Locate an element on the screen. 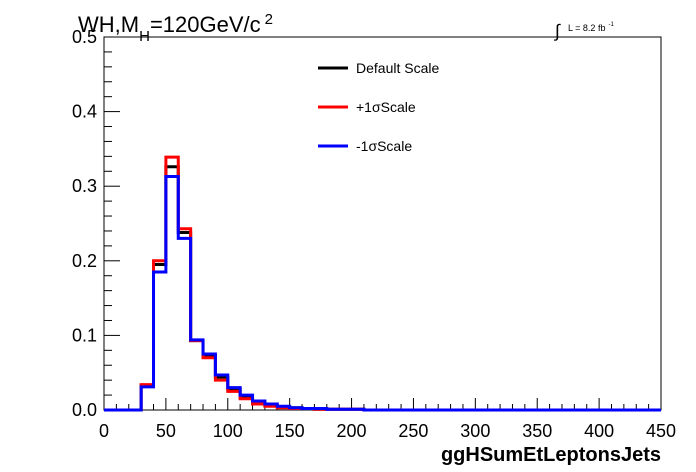  x-tick-label: 200 is located at coordinates (352, 431).